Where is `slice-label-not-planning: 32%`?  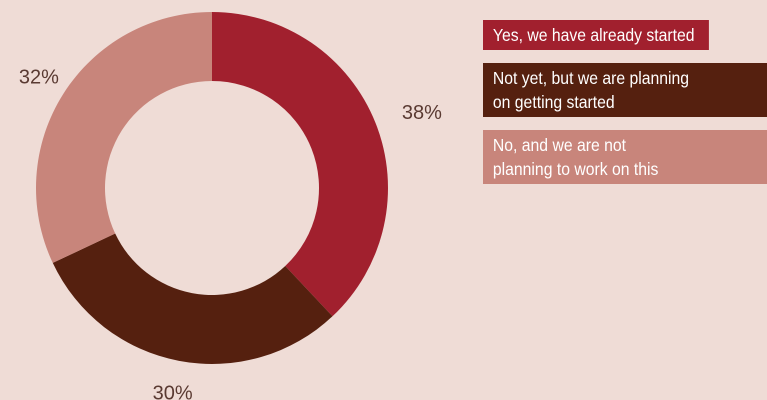 slice-label-not-planning: 32% is located at coordinates (39, 77).